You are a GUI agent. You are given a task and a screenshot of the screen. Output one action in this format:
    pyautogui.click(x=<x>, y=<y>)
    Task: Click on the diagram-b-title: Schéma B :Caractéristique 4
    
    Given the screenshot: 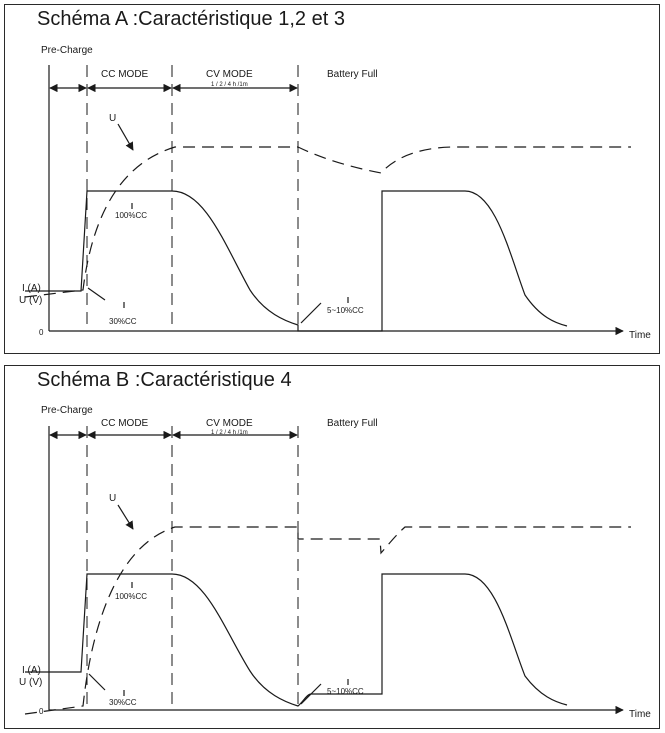 What is the action you would take?
    pyautogui.click(x=164, y=380)
    